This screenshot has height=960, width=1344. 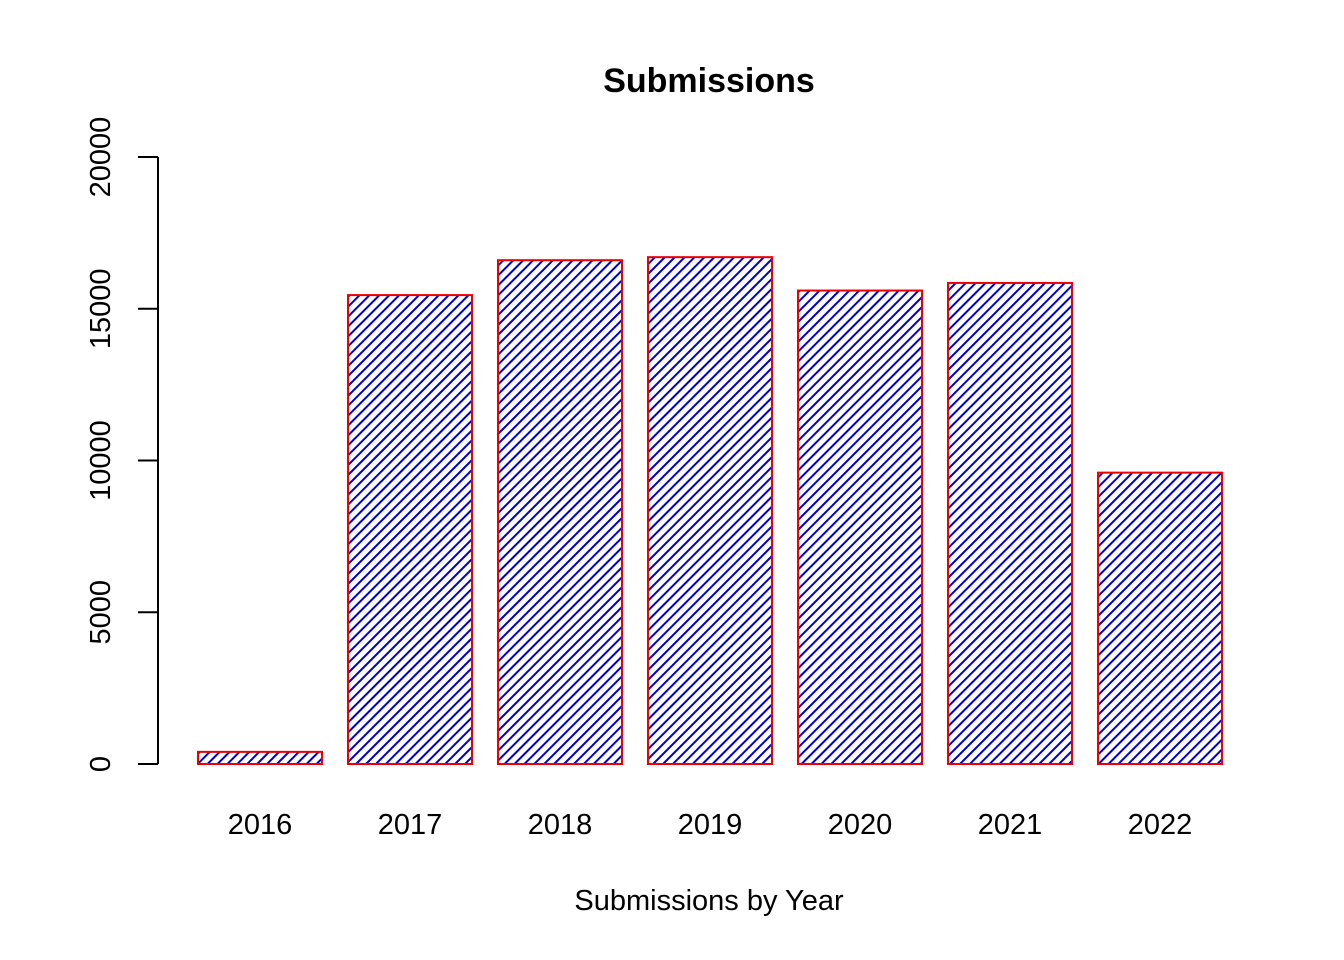 What do you see at coordinates (260, 757) in the screenshot?
I see `bar-2016` at bounding box center [260, 757].